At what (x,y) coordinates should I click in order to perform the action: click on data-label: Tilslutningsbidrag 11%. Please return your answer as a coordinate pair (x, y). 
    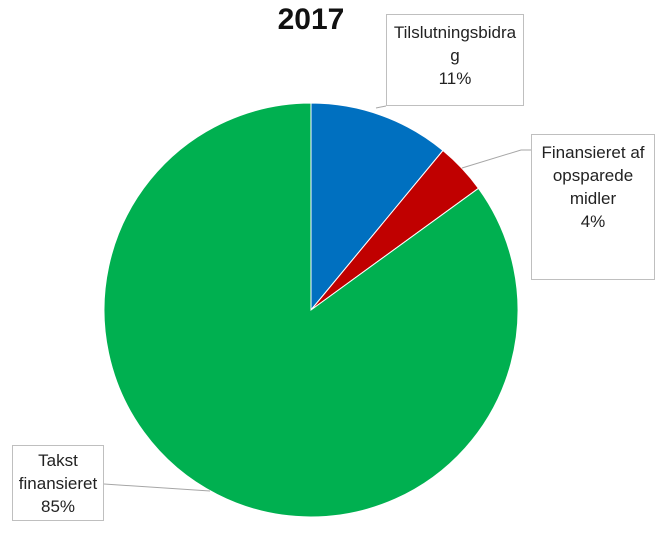
    Looking at the image, I should click on (455, 60).